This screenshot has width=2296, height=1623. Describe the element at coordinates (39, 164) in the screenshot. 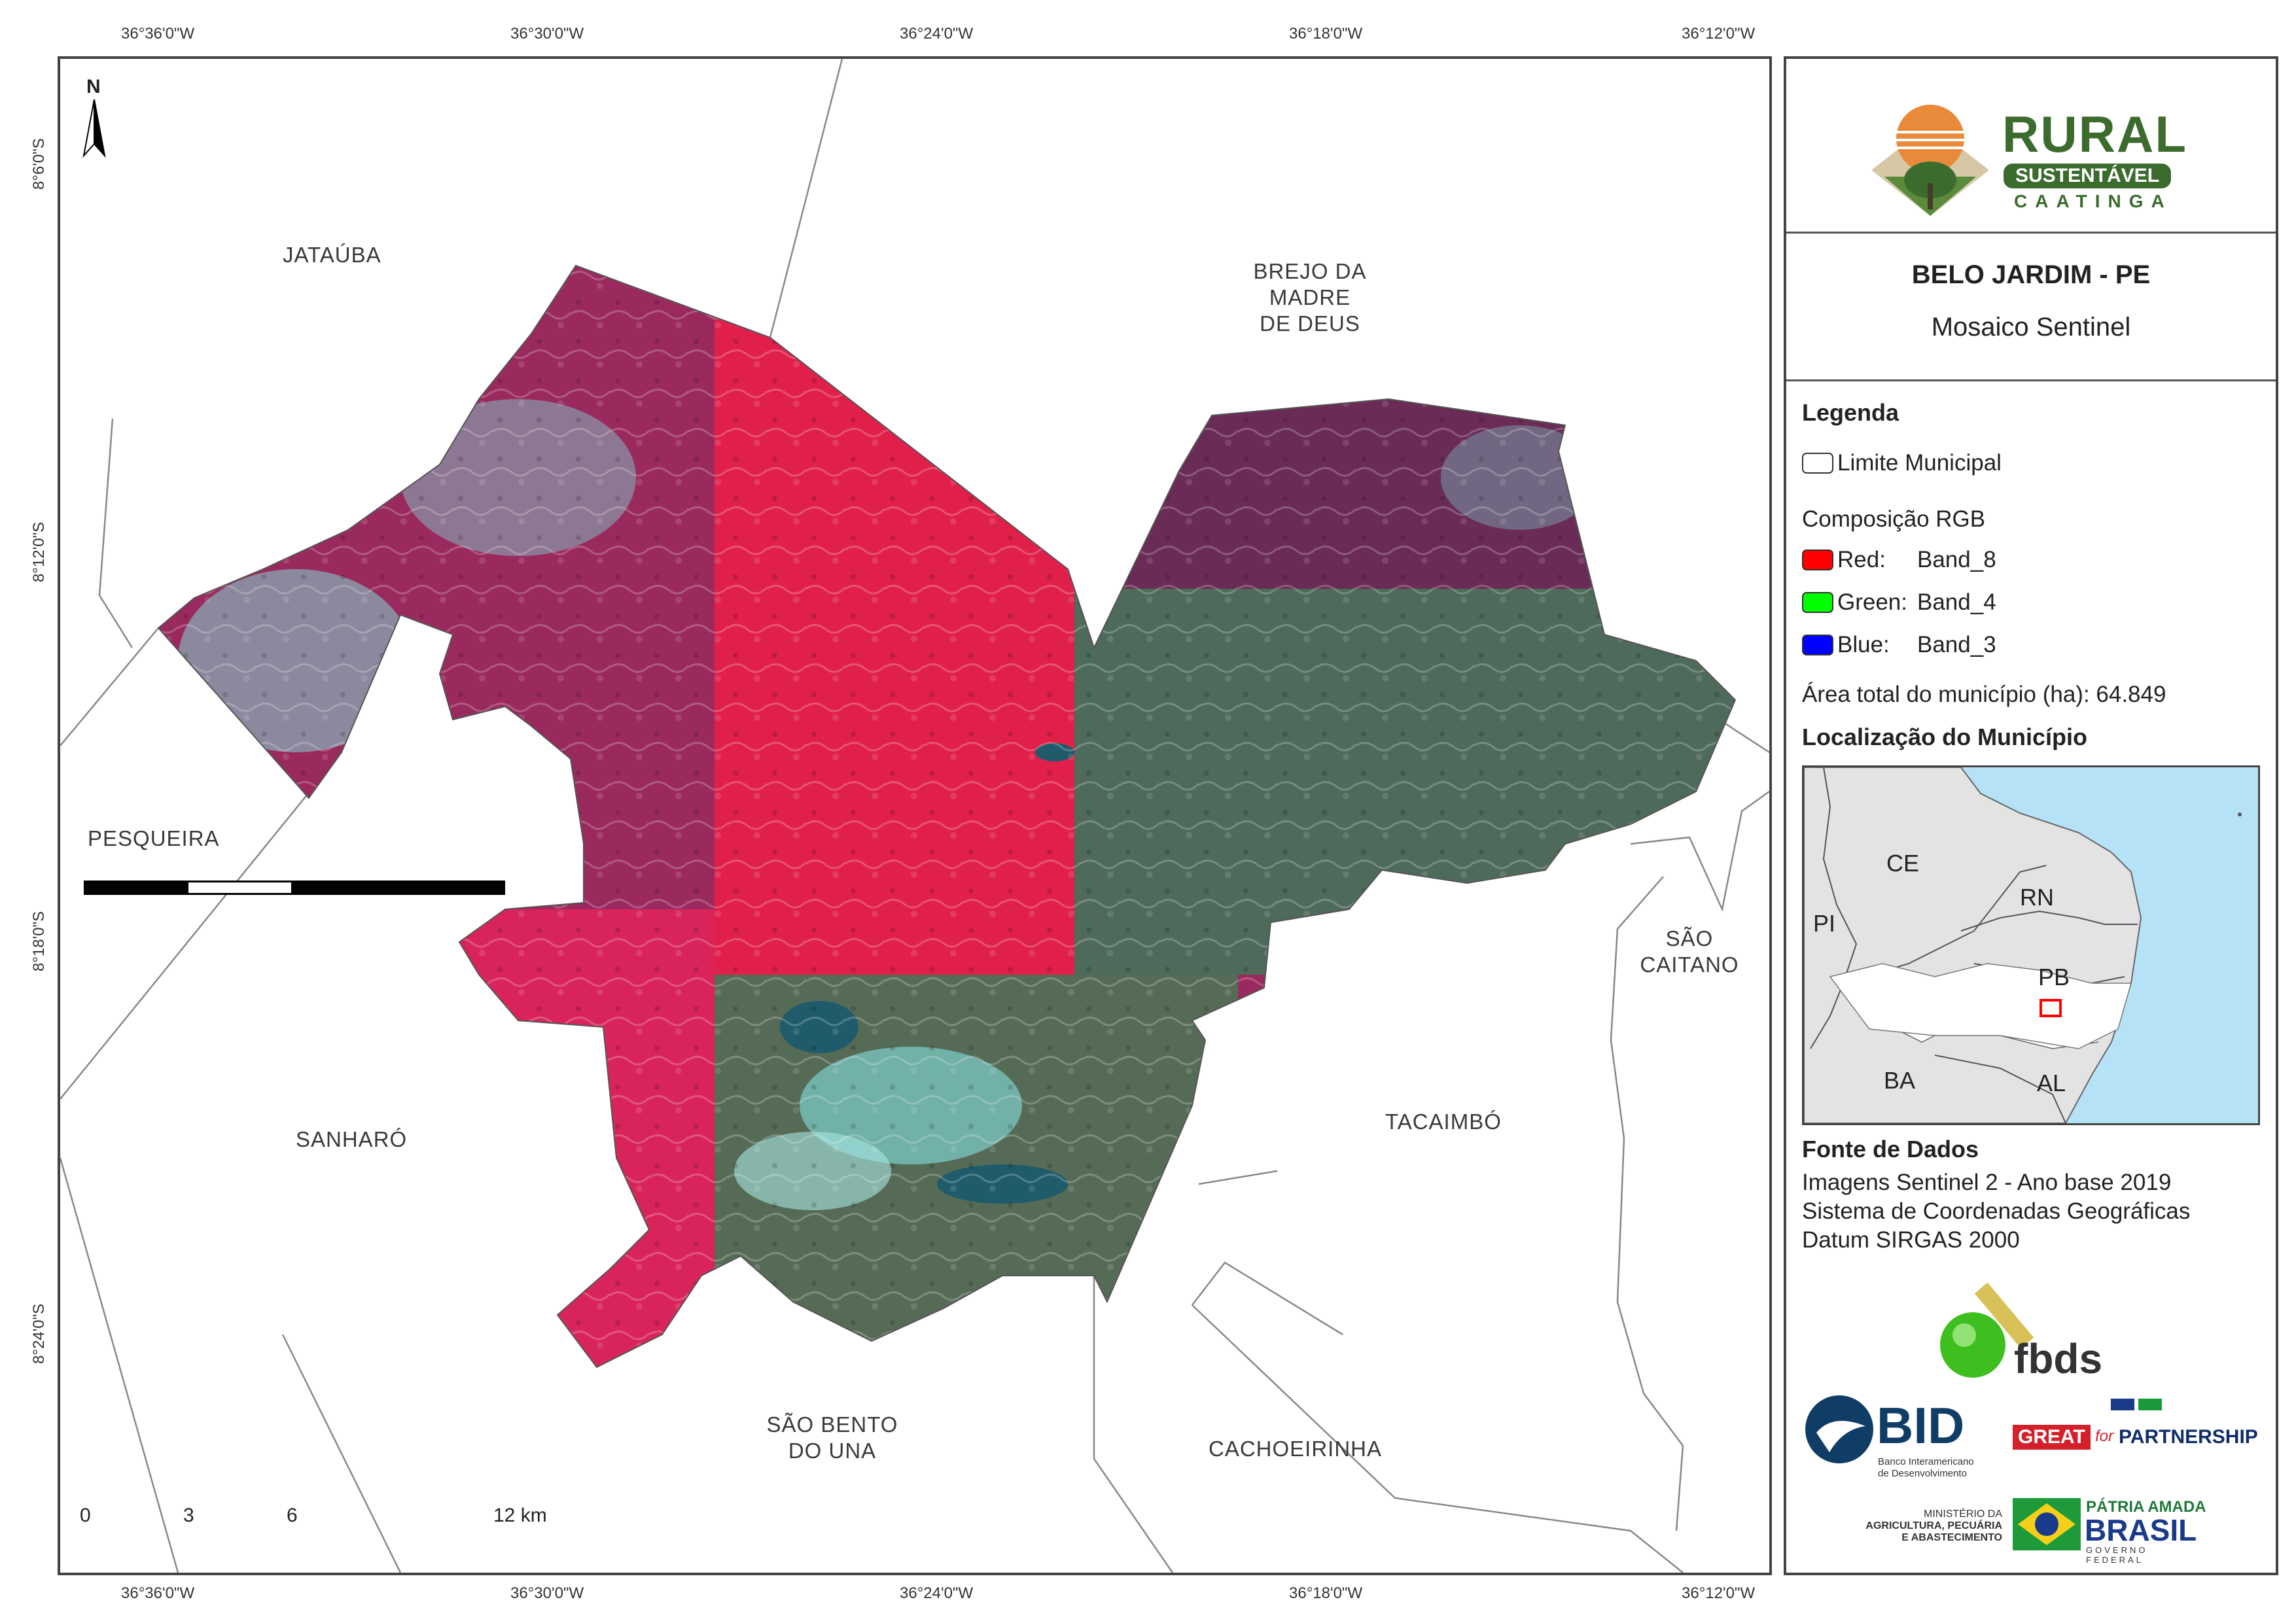

I see `graticule-left-1: 8°6'0"S` at that location.